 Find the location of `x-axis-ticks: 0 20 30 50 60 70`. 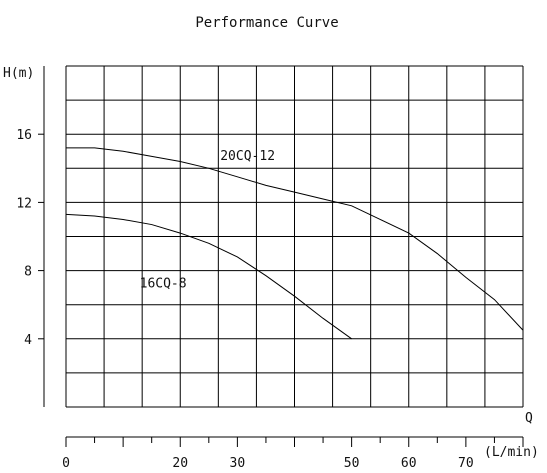

x-axis-ticks: 0 20 30 50 60 70 is located at coordinates (293, 454).